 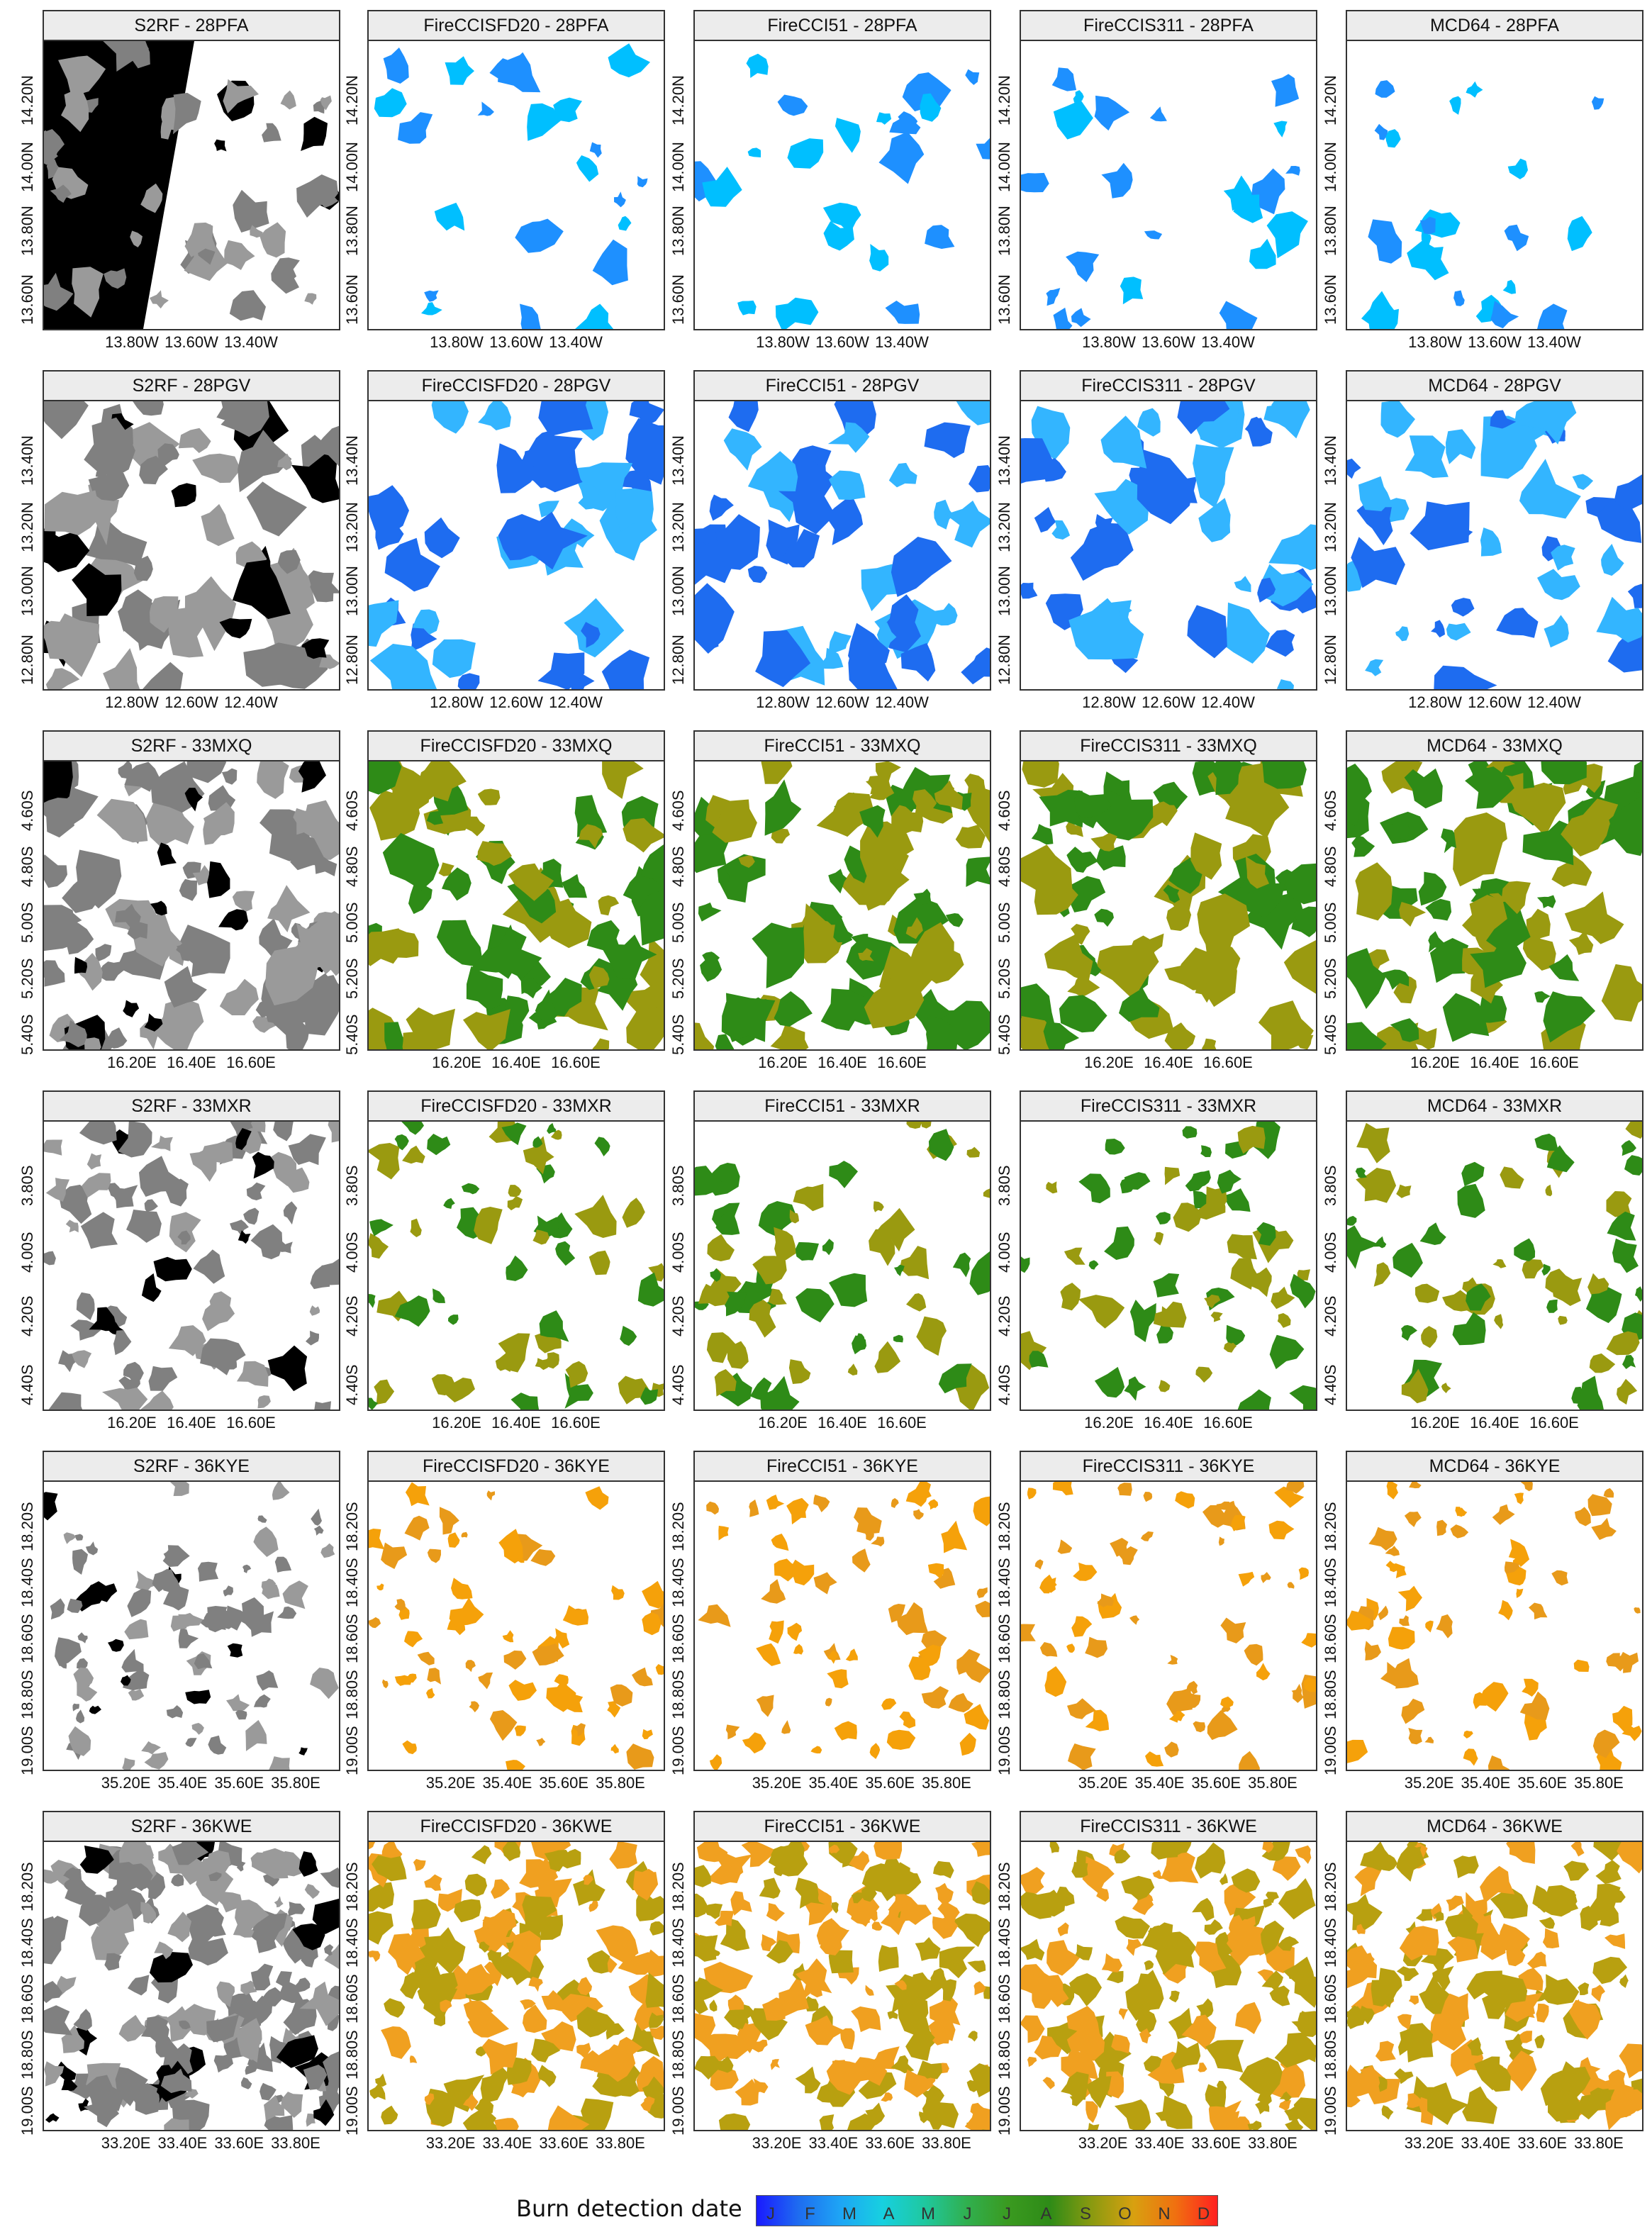 What do you see at coordinates (1330, 101) in the screenshot?
I see `y-tick-label: 14.20N` at bounding box center [1330, 101].